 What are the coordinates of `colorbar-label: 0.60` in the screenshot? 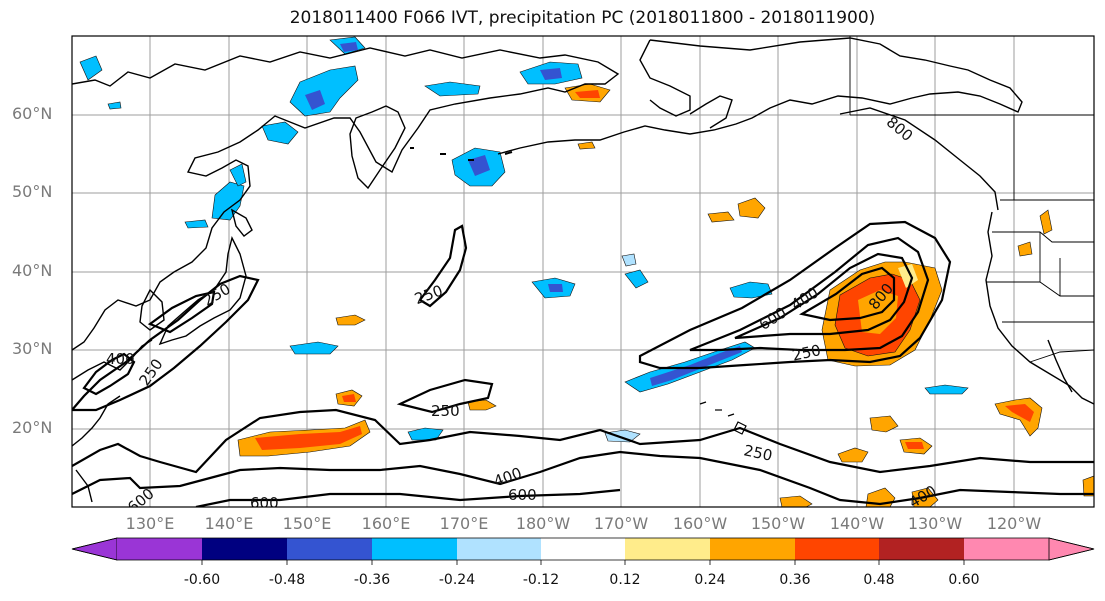 It's located at (964, 580).